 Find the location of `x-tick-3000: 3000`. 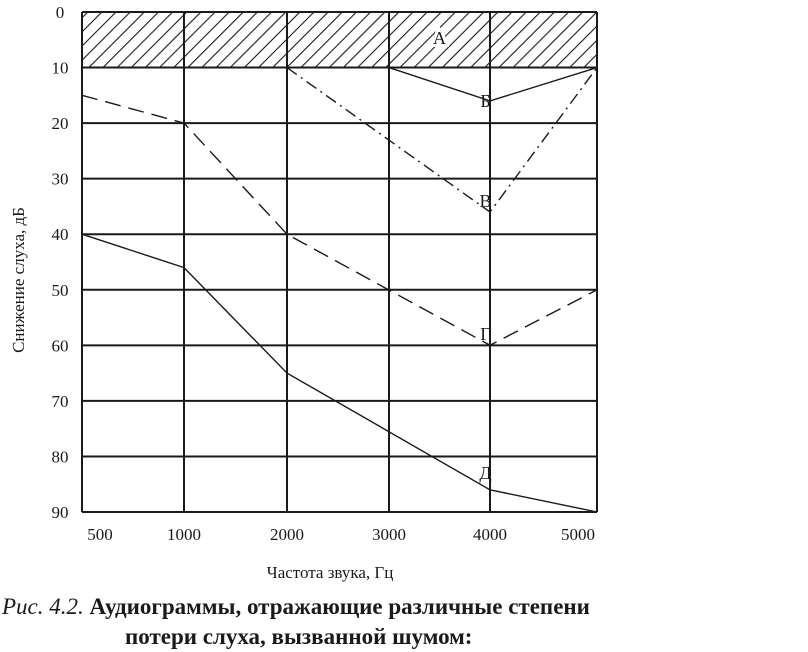

x-tick-3000: 3000 is located at coordinates (389, 534).